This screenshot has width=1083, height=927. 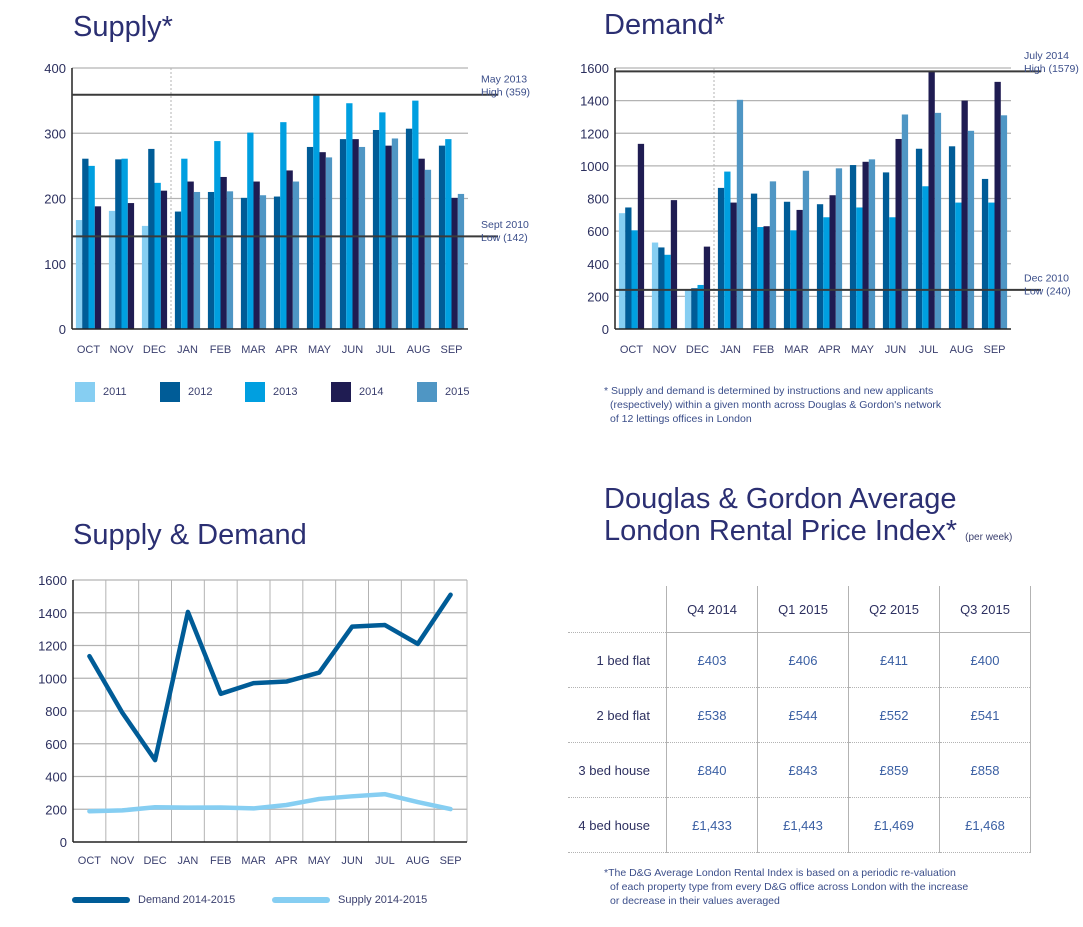 What do you see at coordinates (90, 861) in the screenshot?
I see `x-tick-label: OCT` at bounding box center [90, 861].